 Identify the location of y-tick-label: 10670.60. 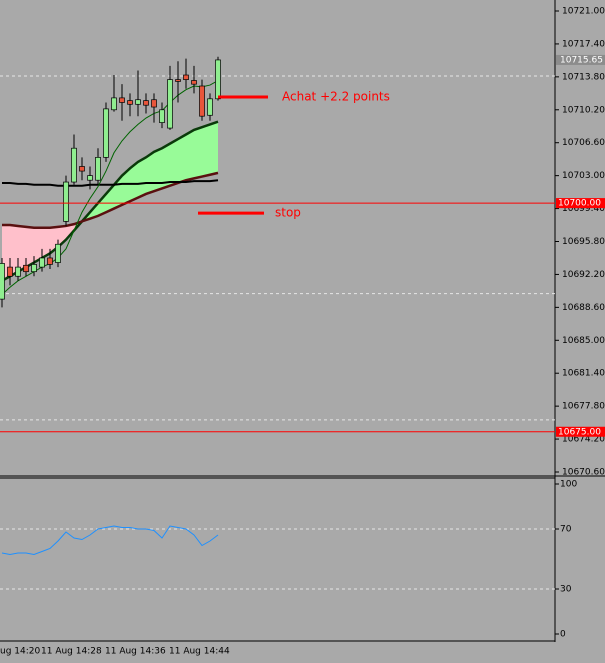
(583, 473).